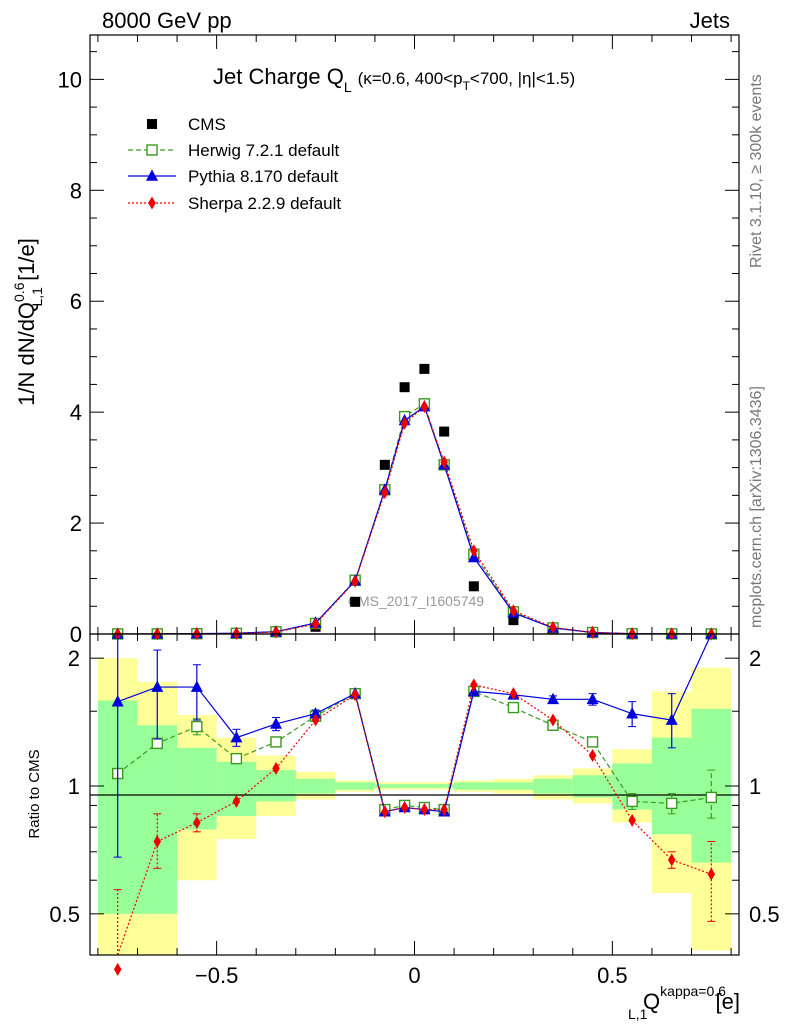  What do you see at coordinates (167, 20) in the screenshot?
I see `energy-label: 8000 GeV pp` at bounding box center [167, 20].